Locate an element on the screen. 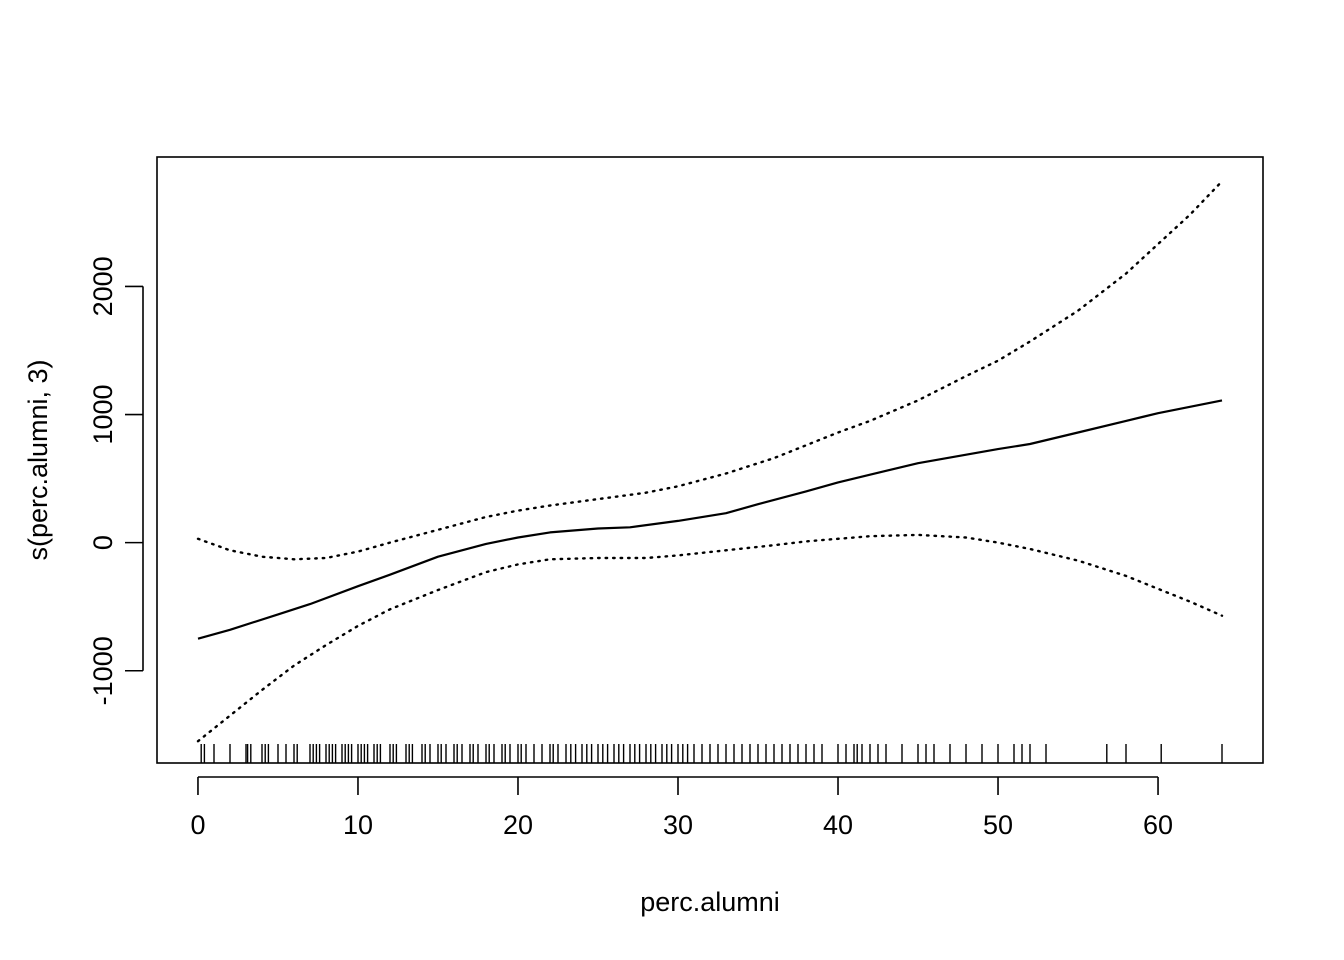  x-axis: 0 10 20 30 40 50 60 is located at coordinates (681, 808).